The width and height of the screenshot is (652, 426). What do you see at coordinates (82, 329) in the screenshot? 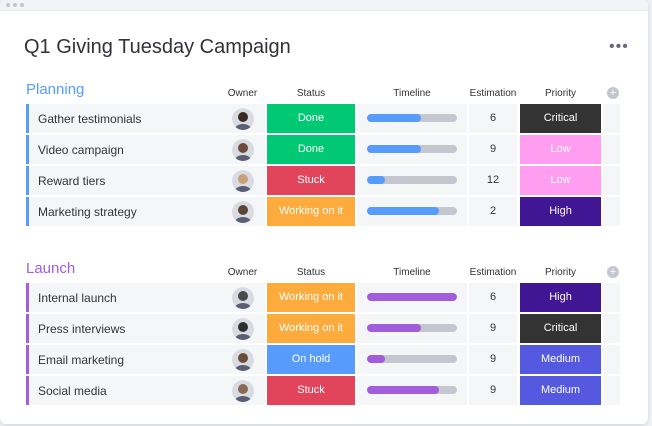
I see `item-name: Press interviews` at bounding box center [82, 329].